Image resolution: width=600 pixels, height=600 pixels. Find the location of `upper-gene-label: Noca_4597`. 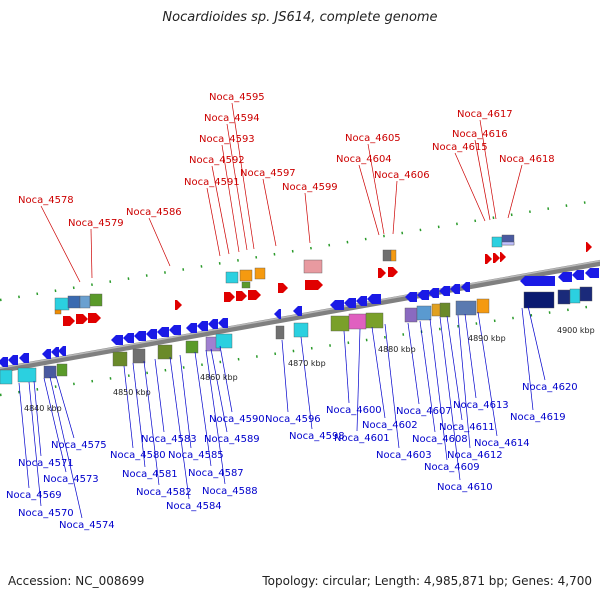

upper-gene-label: Noca_4597 is located at coordinates (268, 173).